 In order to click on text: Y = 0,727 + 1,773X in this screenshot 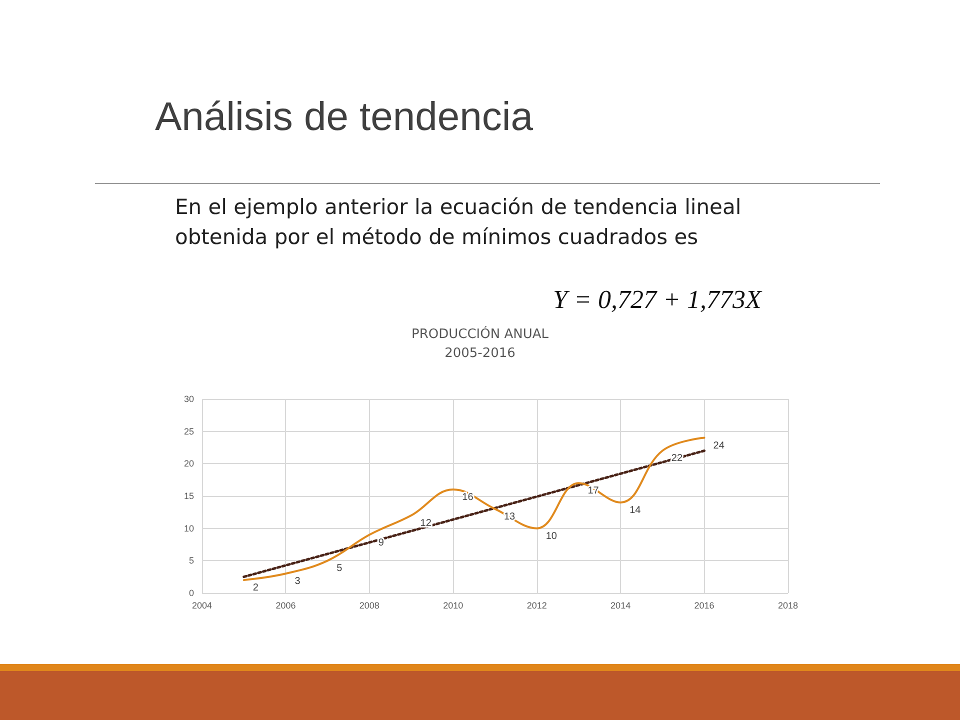, I will do `click(657, 300)`.